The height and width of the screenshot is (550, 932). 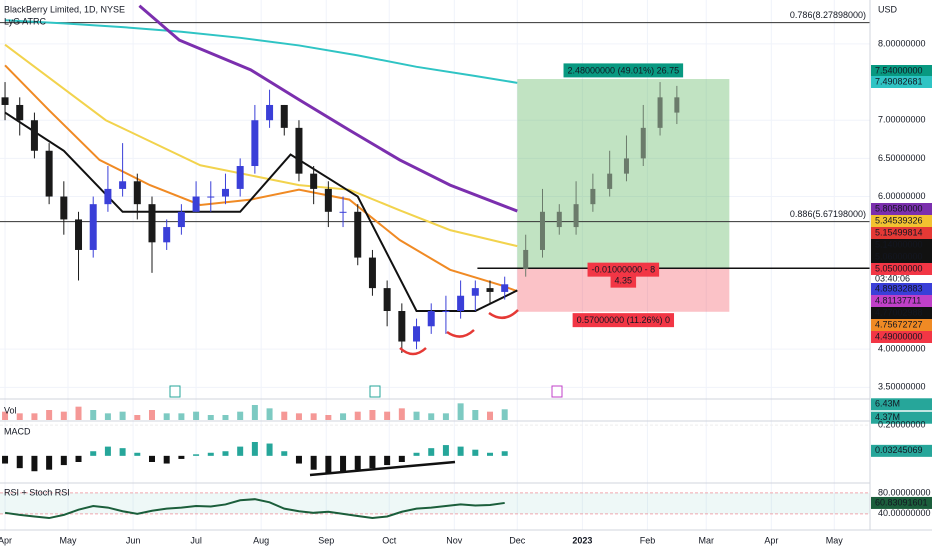 I want to click on fib-label: 0.886(5.67198000), so click(x=828, y=214).